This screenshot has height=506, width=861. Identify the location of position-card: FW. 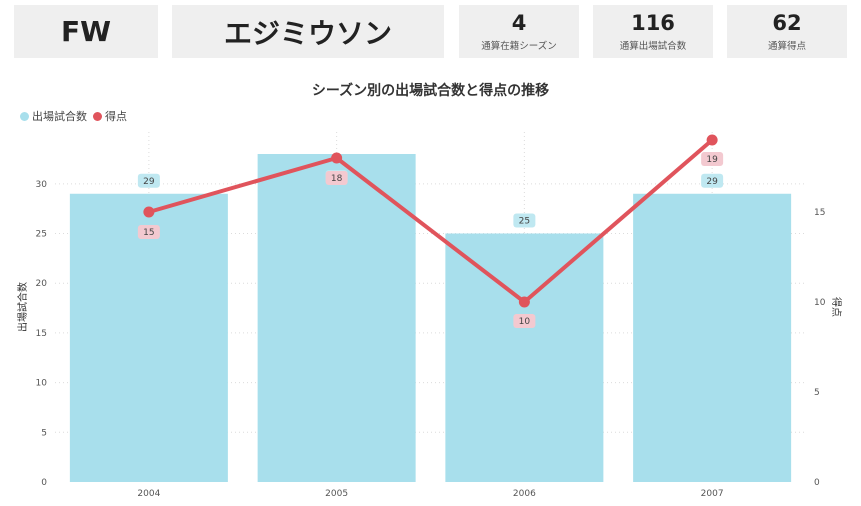
(86, 31).